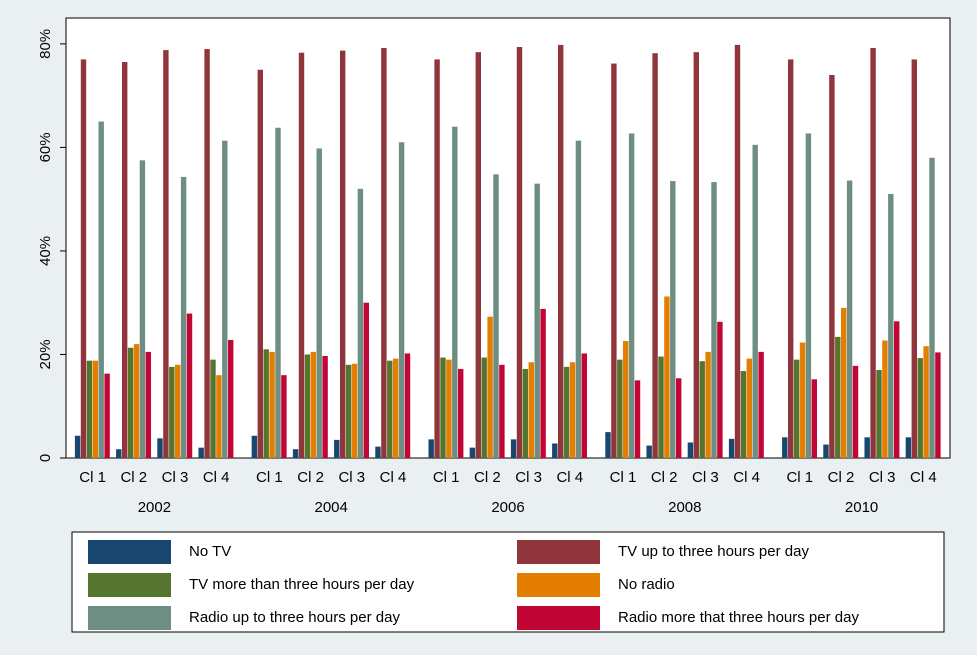  Describe the element at coordinates (45, 354) in the screenshot. I see `y-tick-label: 20%` at that location.